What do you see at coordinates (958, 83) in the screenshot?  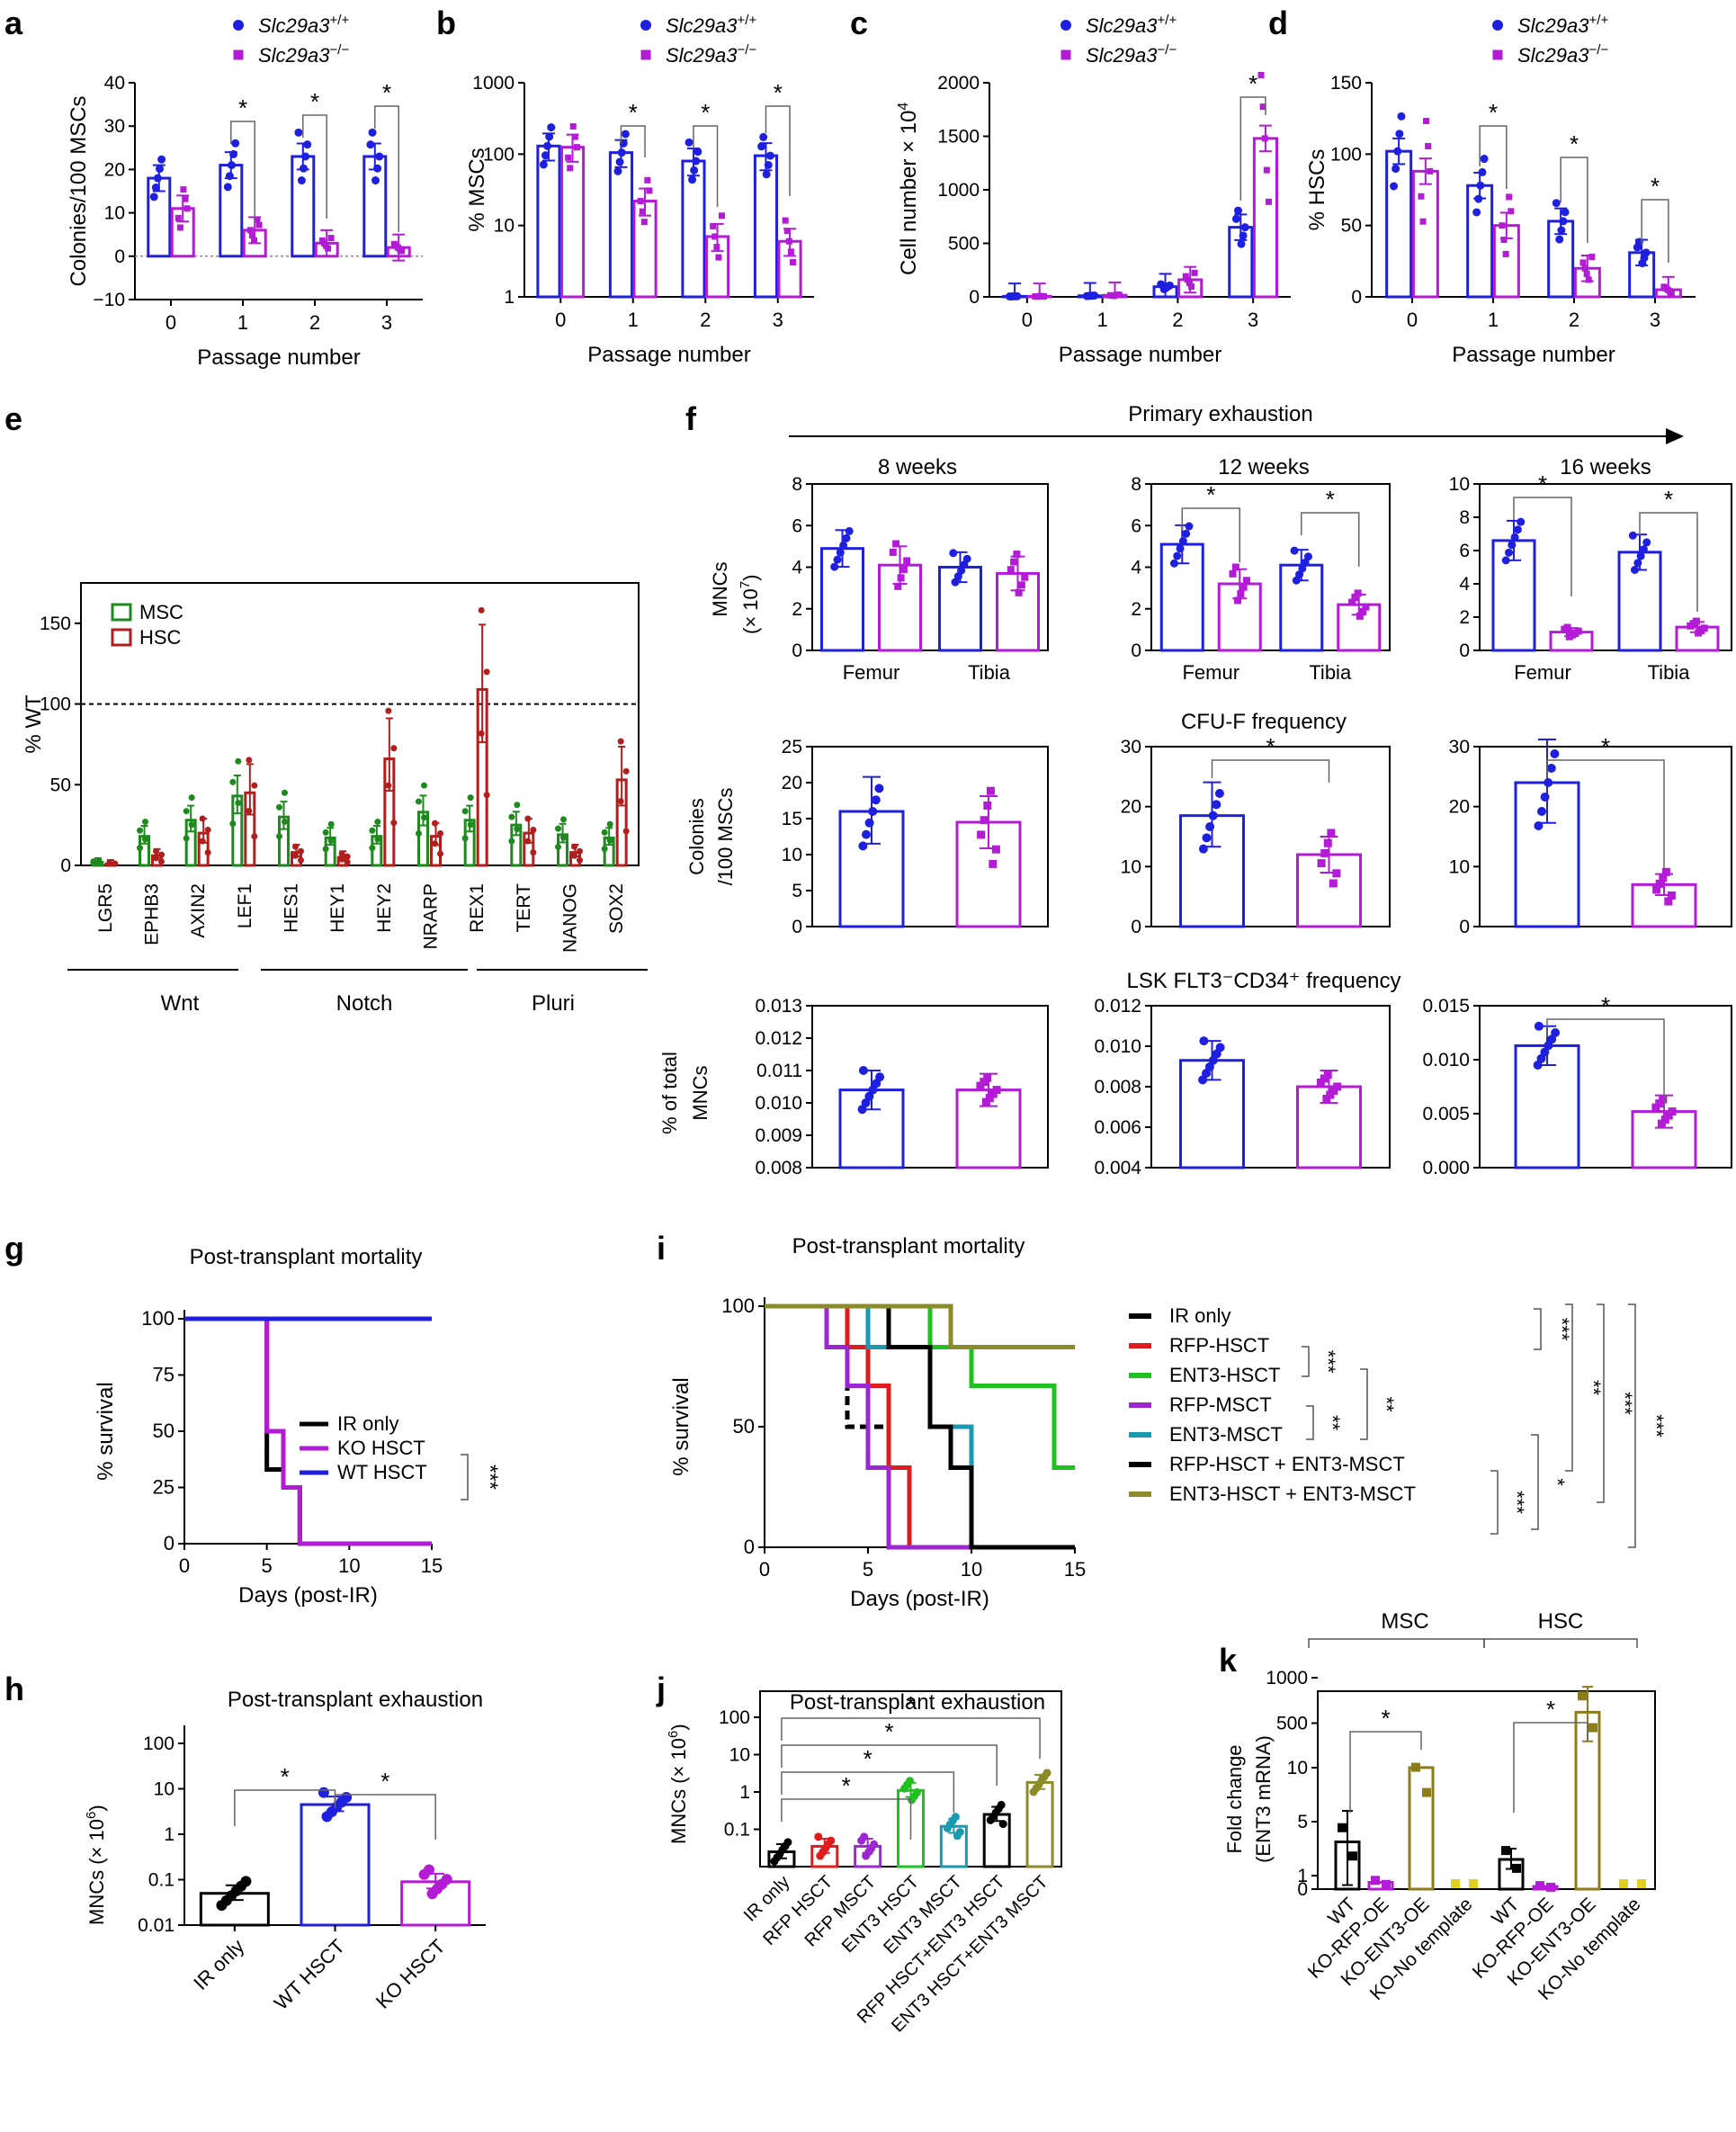 I see `y-tick-label: 2000` at bounding box center [958, 83].